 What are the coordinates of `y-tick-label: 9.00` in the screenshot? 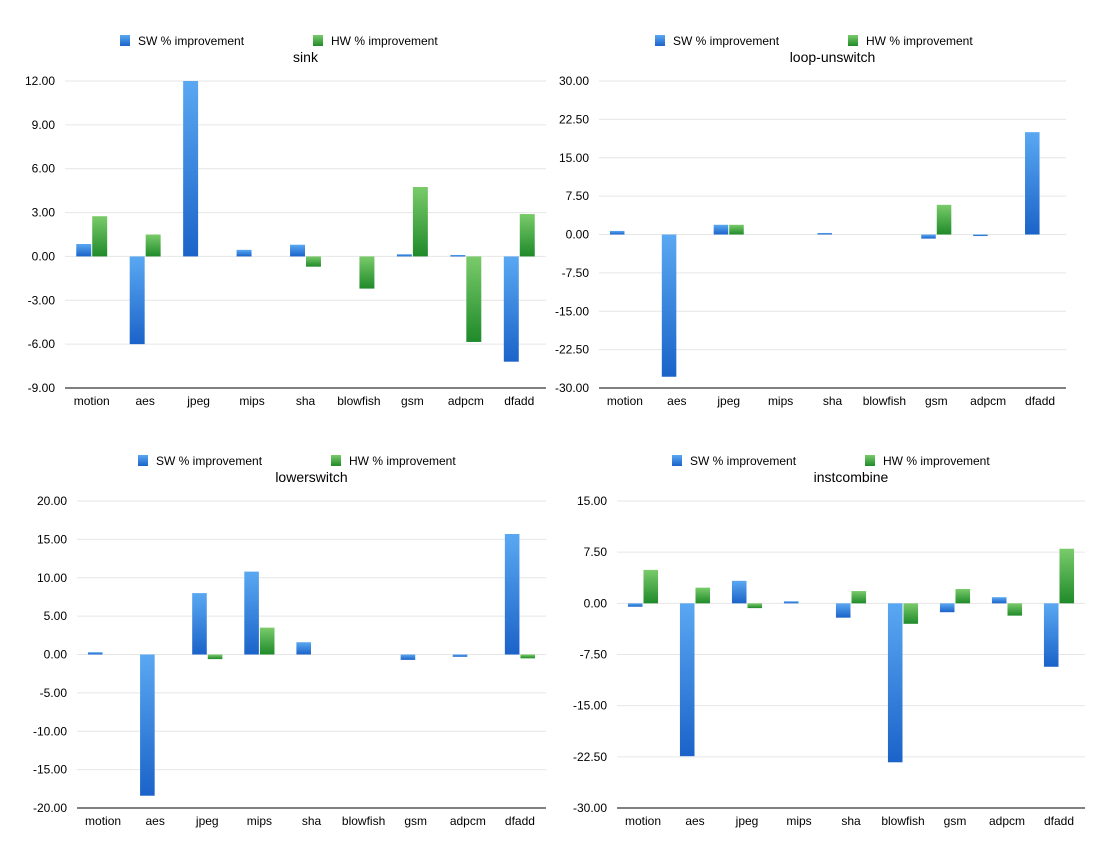 It's located at (44, 125).